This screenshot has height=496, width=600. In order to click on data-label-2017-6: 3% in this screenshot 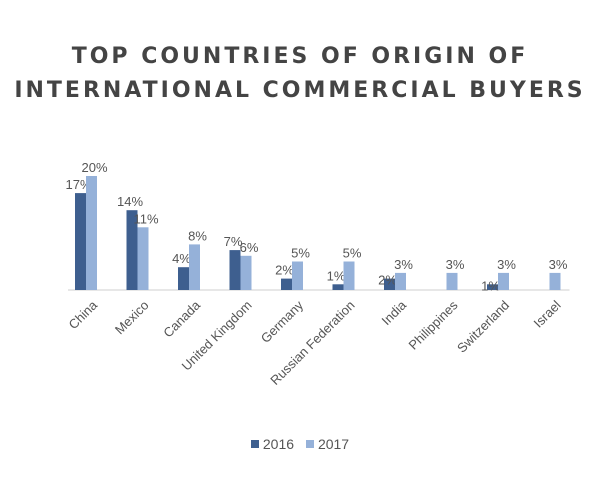, I will do `click(403, 264)`.